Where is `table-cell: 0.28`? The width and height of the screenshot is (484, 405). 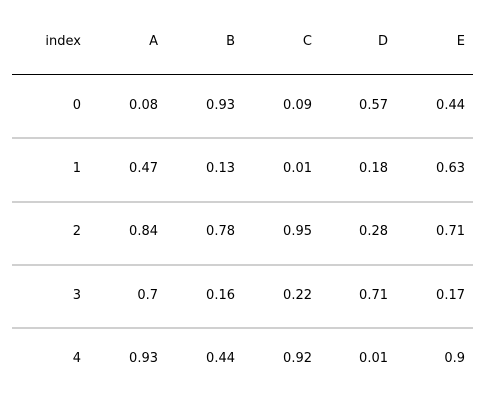
table-cell: 0.28 is located at coordinates (373, 231).